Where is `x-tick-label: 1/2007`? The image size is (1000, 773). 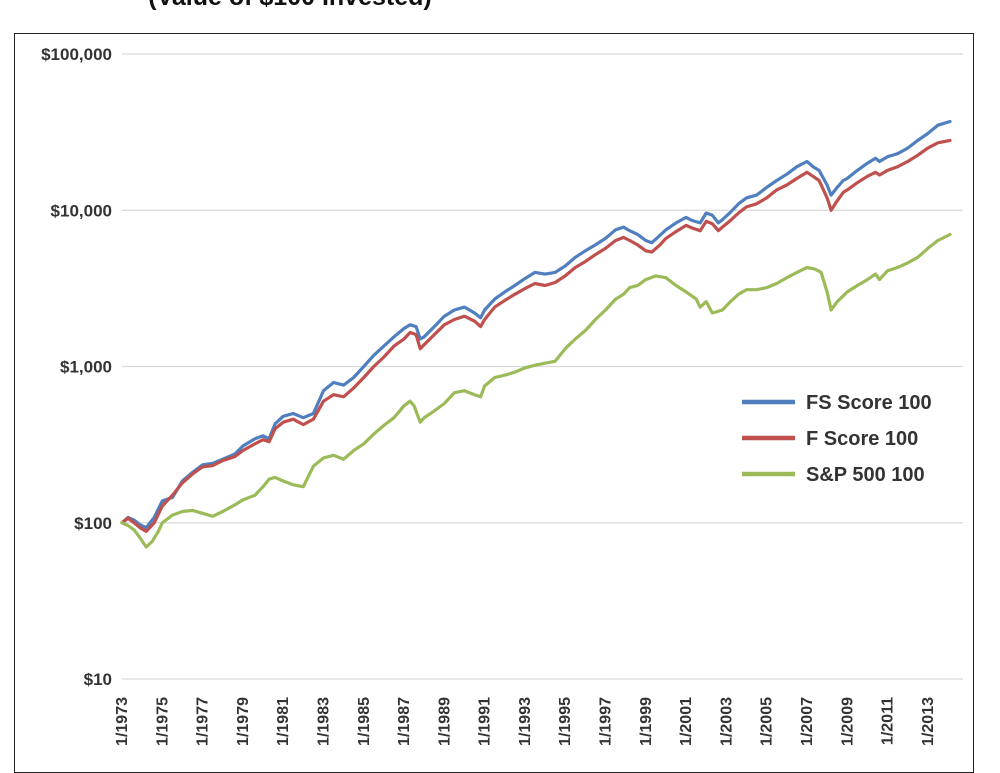 x-tick-label: 1/2007 is located at coordinates (807, 721).